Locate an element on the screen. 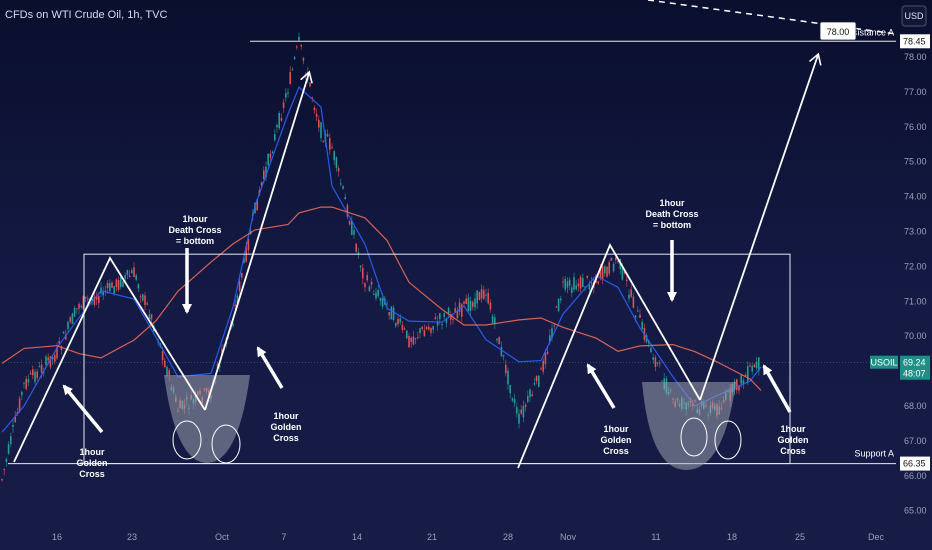 The image size is (932, 550). resistance-label: Resistance A is located at coordinates (867, 32).